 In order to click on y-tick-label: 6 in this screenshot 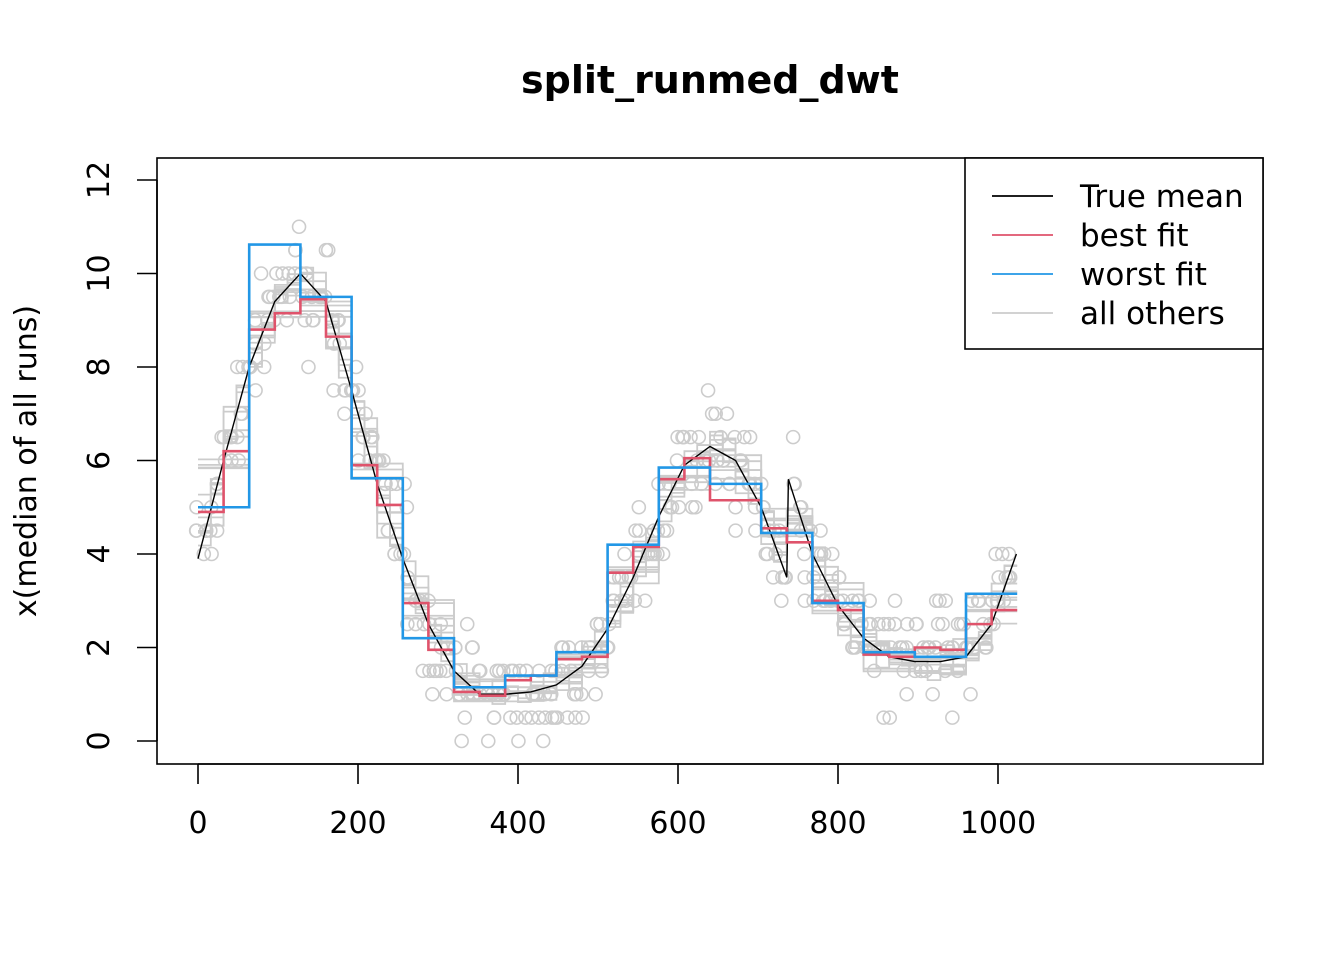, I will do `click(99, 460)`.